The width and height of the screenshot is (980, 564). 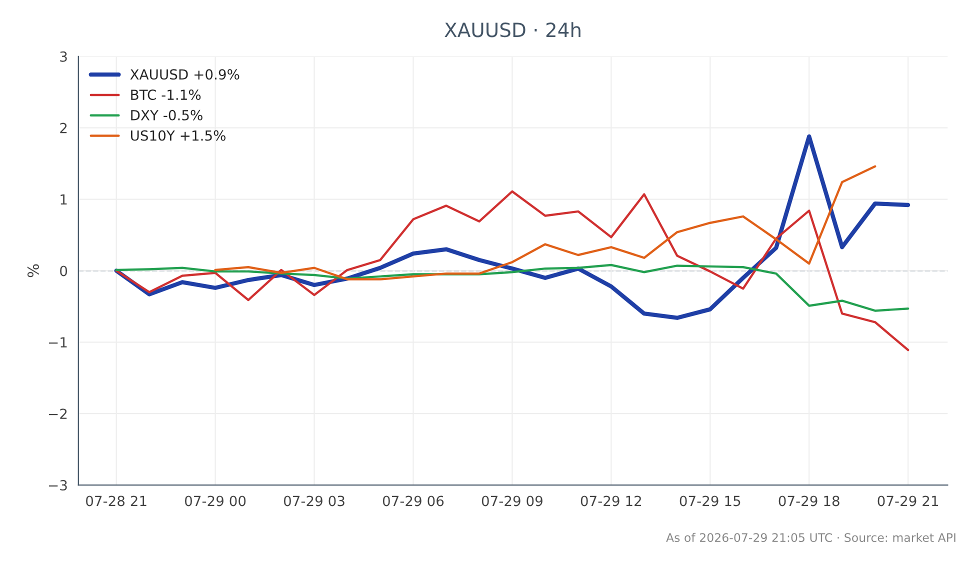 What do you see at coordinates (215, 501) in the screenshot?
I see `x-tick-label: 07-29 00` at bounding box center [215, 501].